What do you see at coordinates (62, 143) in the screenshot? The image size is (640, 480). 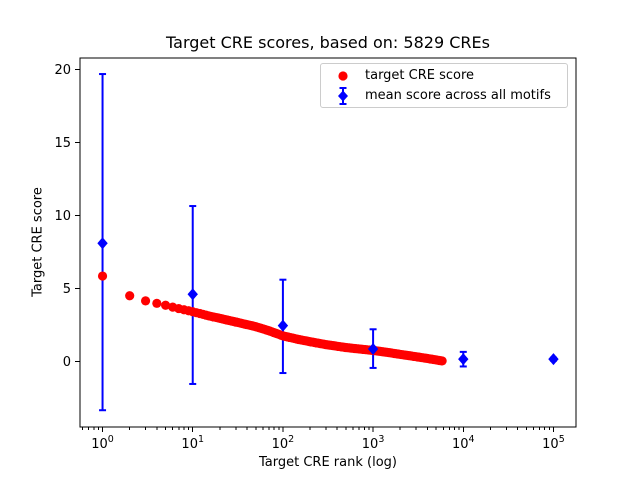 I see `svg-text: 15` at bounding box center [62, 143].